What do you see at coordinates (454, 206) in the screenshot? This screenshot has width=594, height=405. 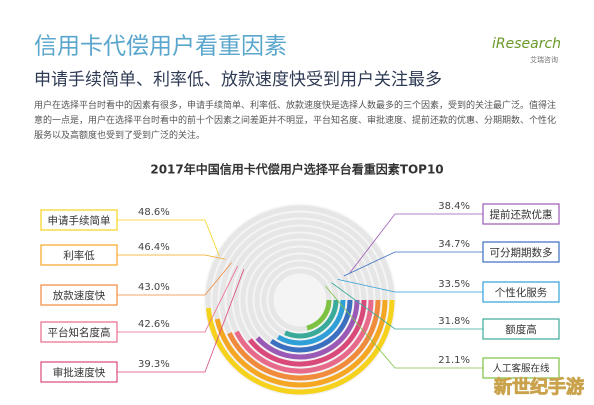 I see `value-label: 38.4%` at bounding box center [454, 206].